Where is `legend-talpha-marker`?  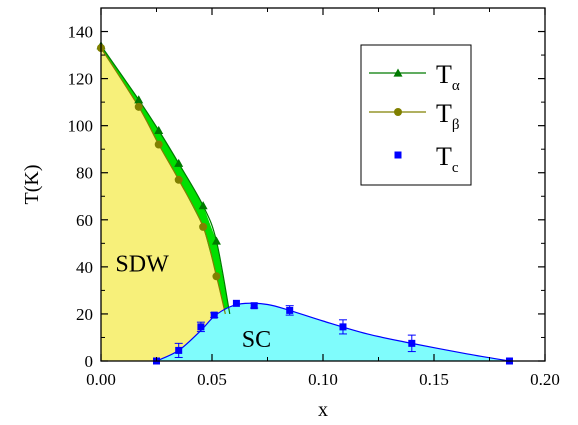
legend-talpha-marker is located at coordinates (398, 72).